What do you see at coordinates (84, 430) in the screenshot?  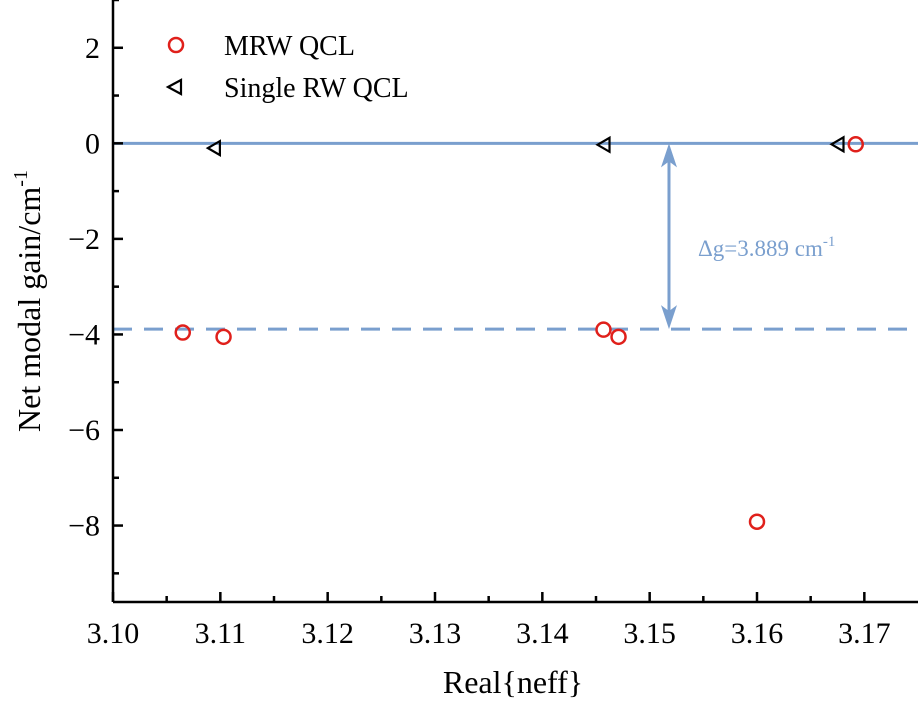 I see `y-tick-label: −6` at bounding box center [84, 430].